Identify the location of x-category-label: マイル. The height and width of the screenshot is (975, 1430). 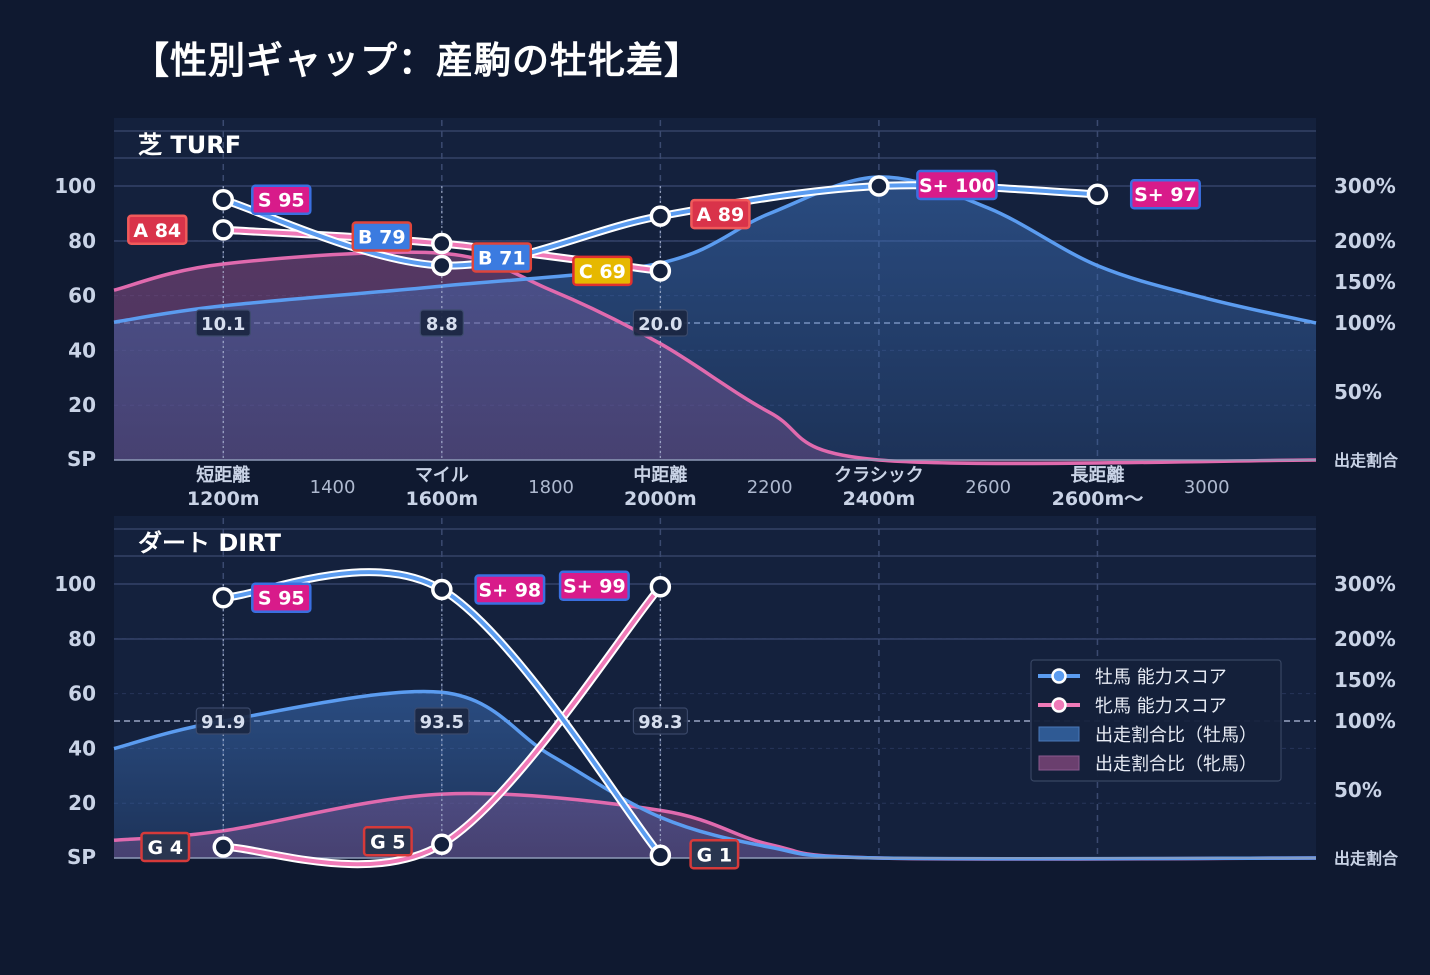
(442, 475).